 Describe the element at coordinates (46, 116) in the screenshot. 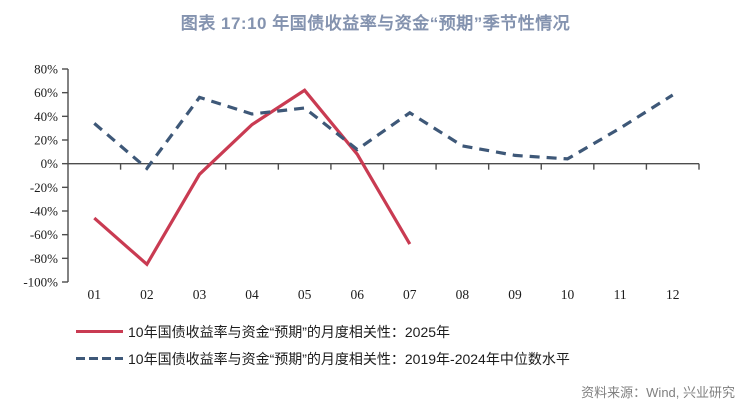

I see `y-tick-label: 40%` at that location.